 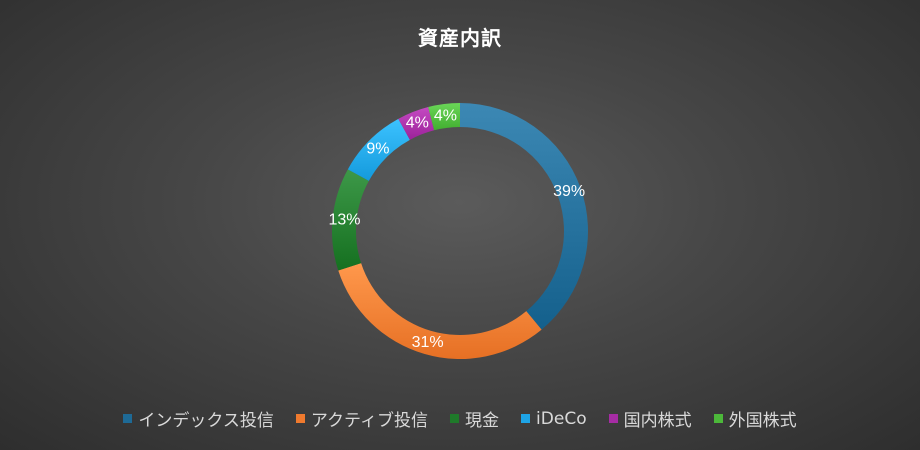 What do you see at coordinates (460, 38) in the screenshot?
I see `chart-title: 資産内訳` at bounding box center [460, 38].